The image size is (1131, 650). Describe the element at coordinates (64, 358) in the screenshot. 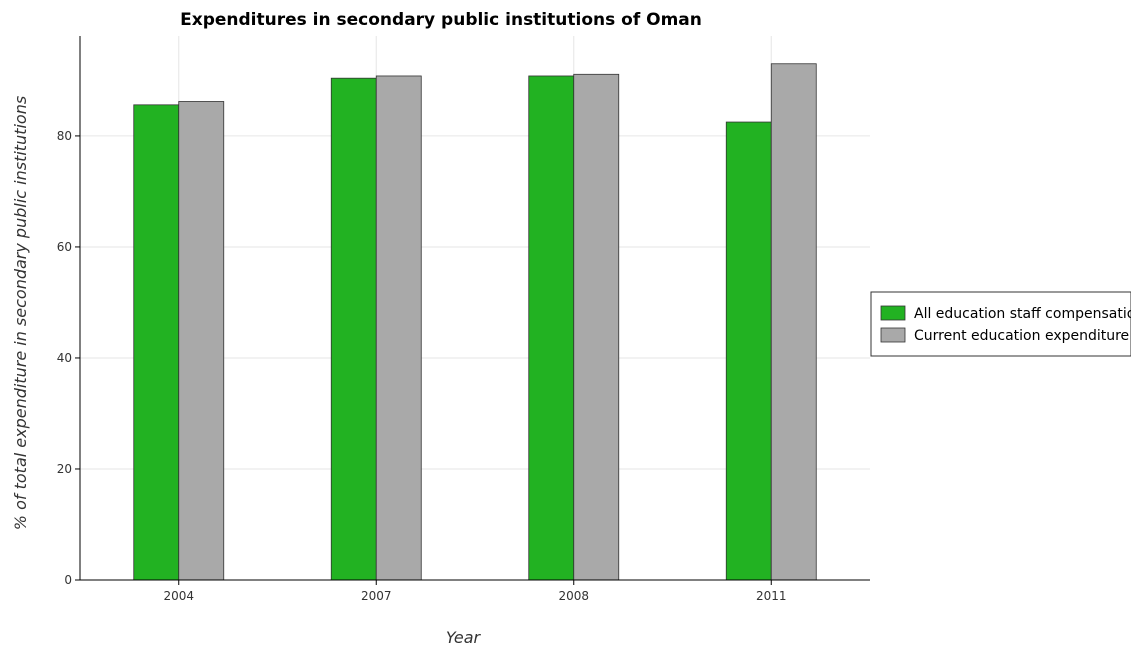

I see `y-tick-label: 40` at that location.